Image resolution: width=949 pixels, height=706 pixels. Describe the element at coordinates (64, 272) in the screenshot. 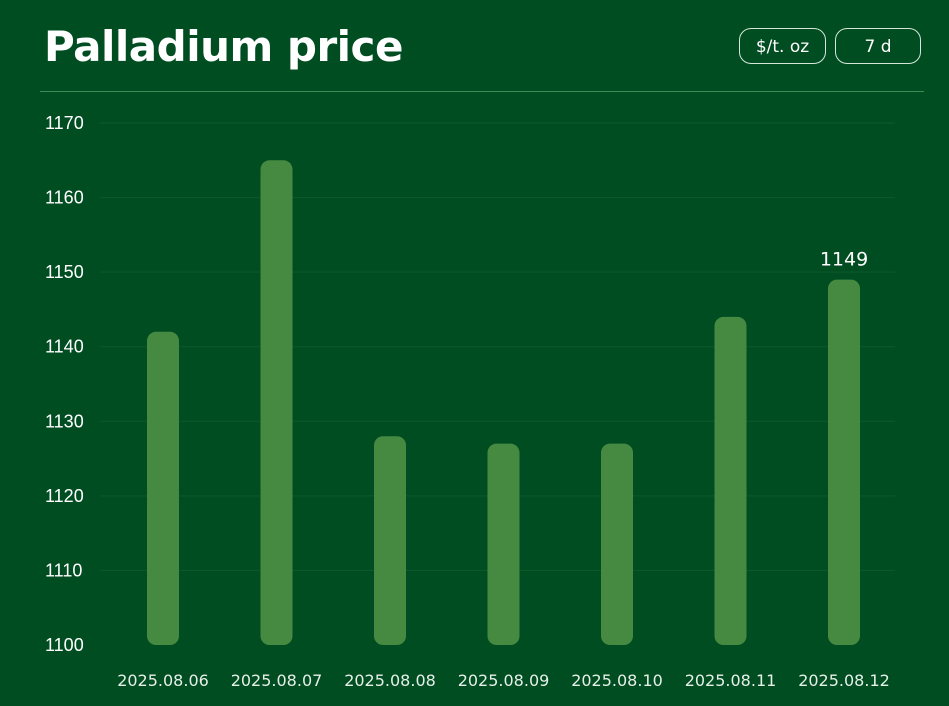

I see `y-tick-label: 1150` at that location.